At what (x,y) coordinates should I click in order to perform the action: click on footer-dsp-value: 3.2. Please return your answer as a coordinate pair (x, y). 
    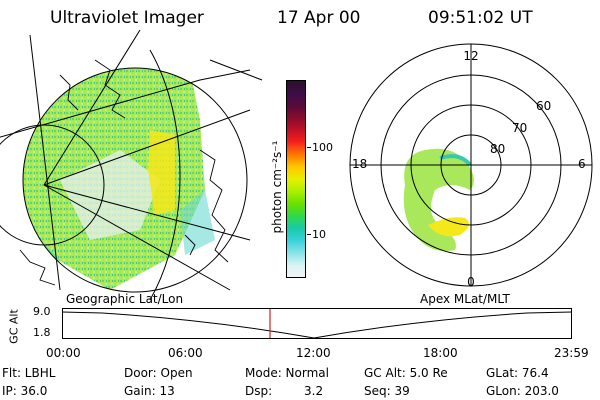
    Looking at the image, I should click on (314, 391).